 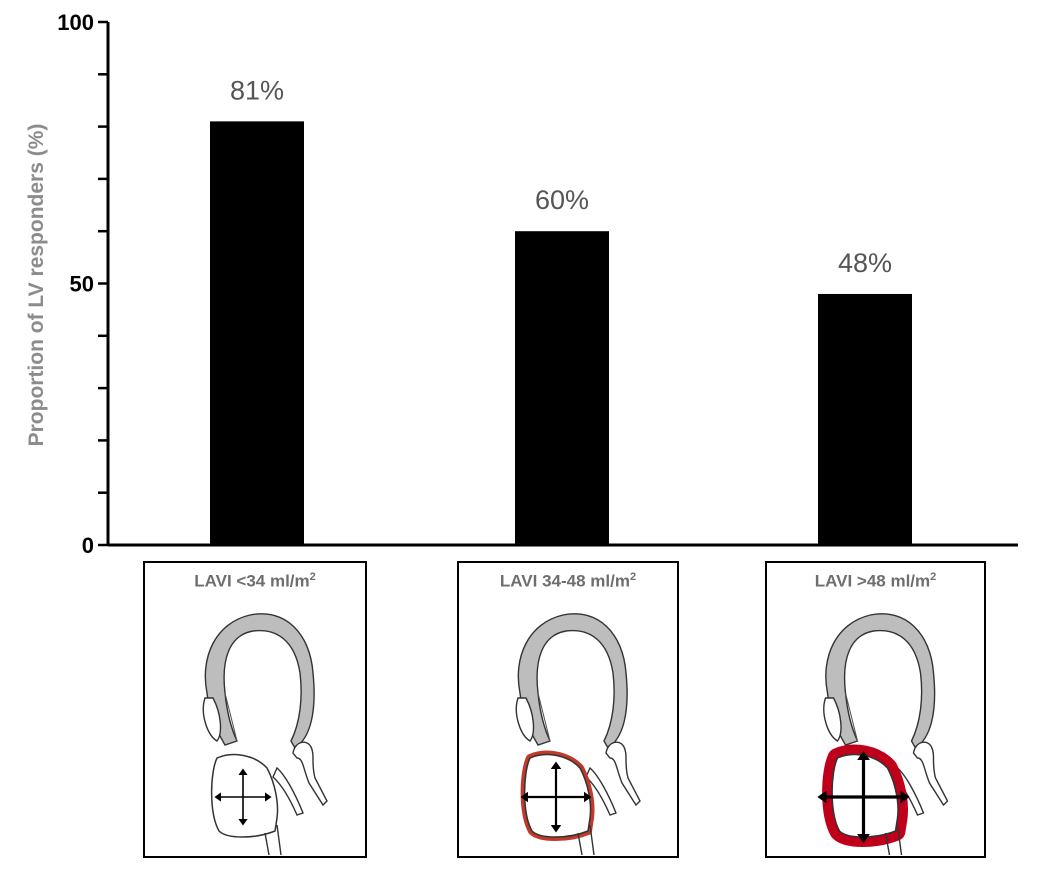 What do you see at coordinates (36, 285) in the screenshot?
I see `y-axis-label: Proportion of LV responders (%)` at bounding box center [36, 285].